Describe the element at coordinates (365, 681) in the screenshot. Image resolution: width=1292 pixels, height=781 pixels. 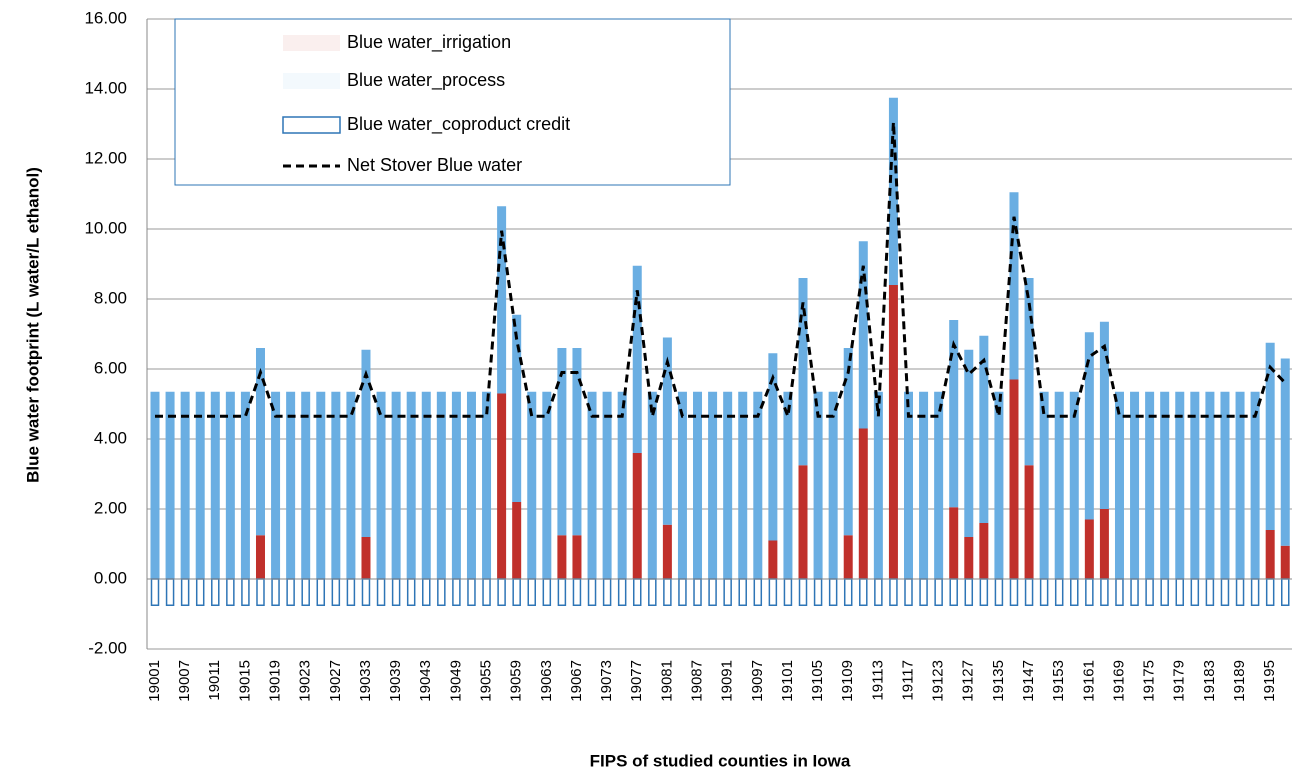
I see `x-tick-label: 19033` at that location.